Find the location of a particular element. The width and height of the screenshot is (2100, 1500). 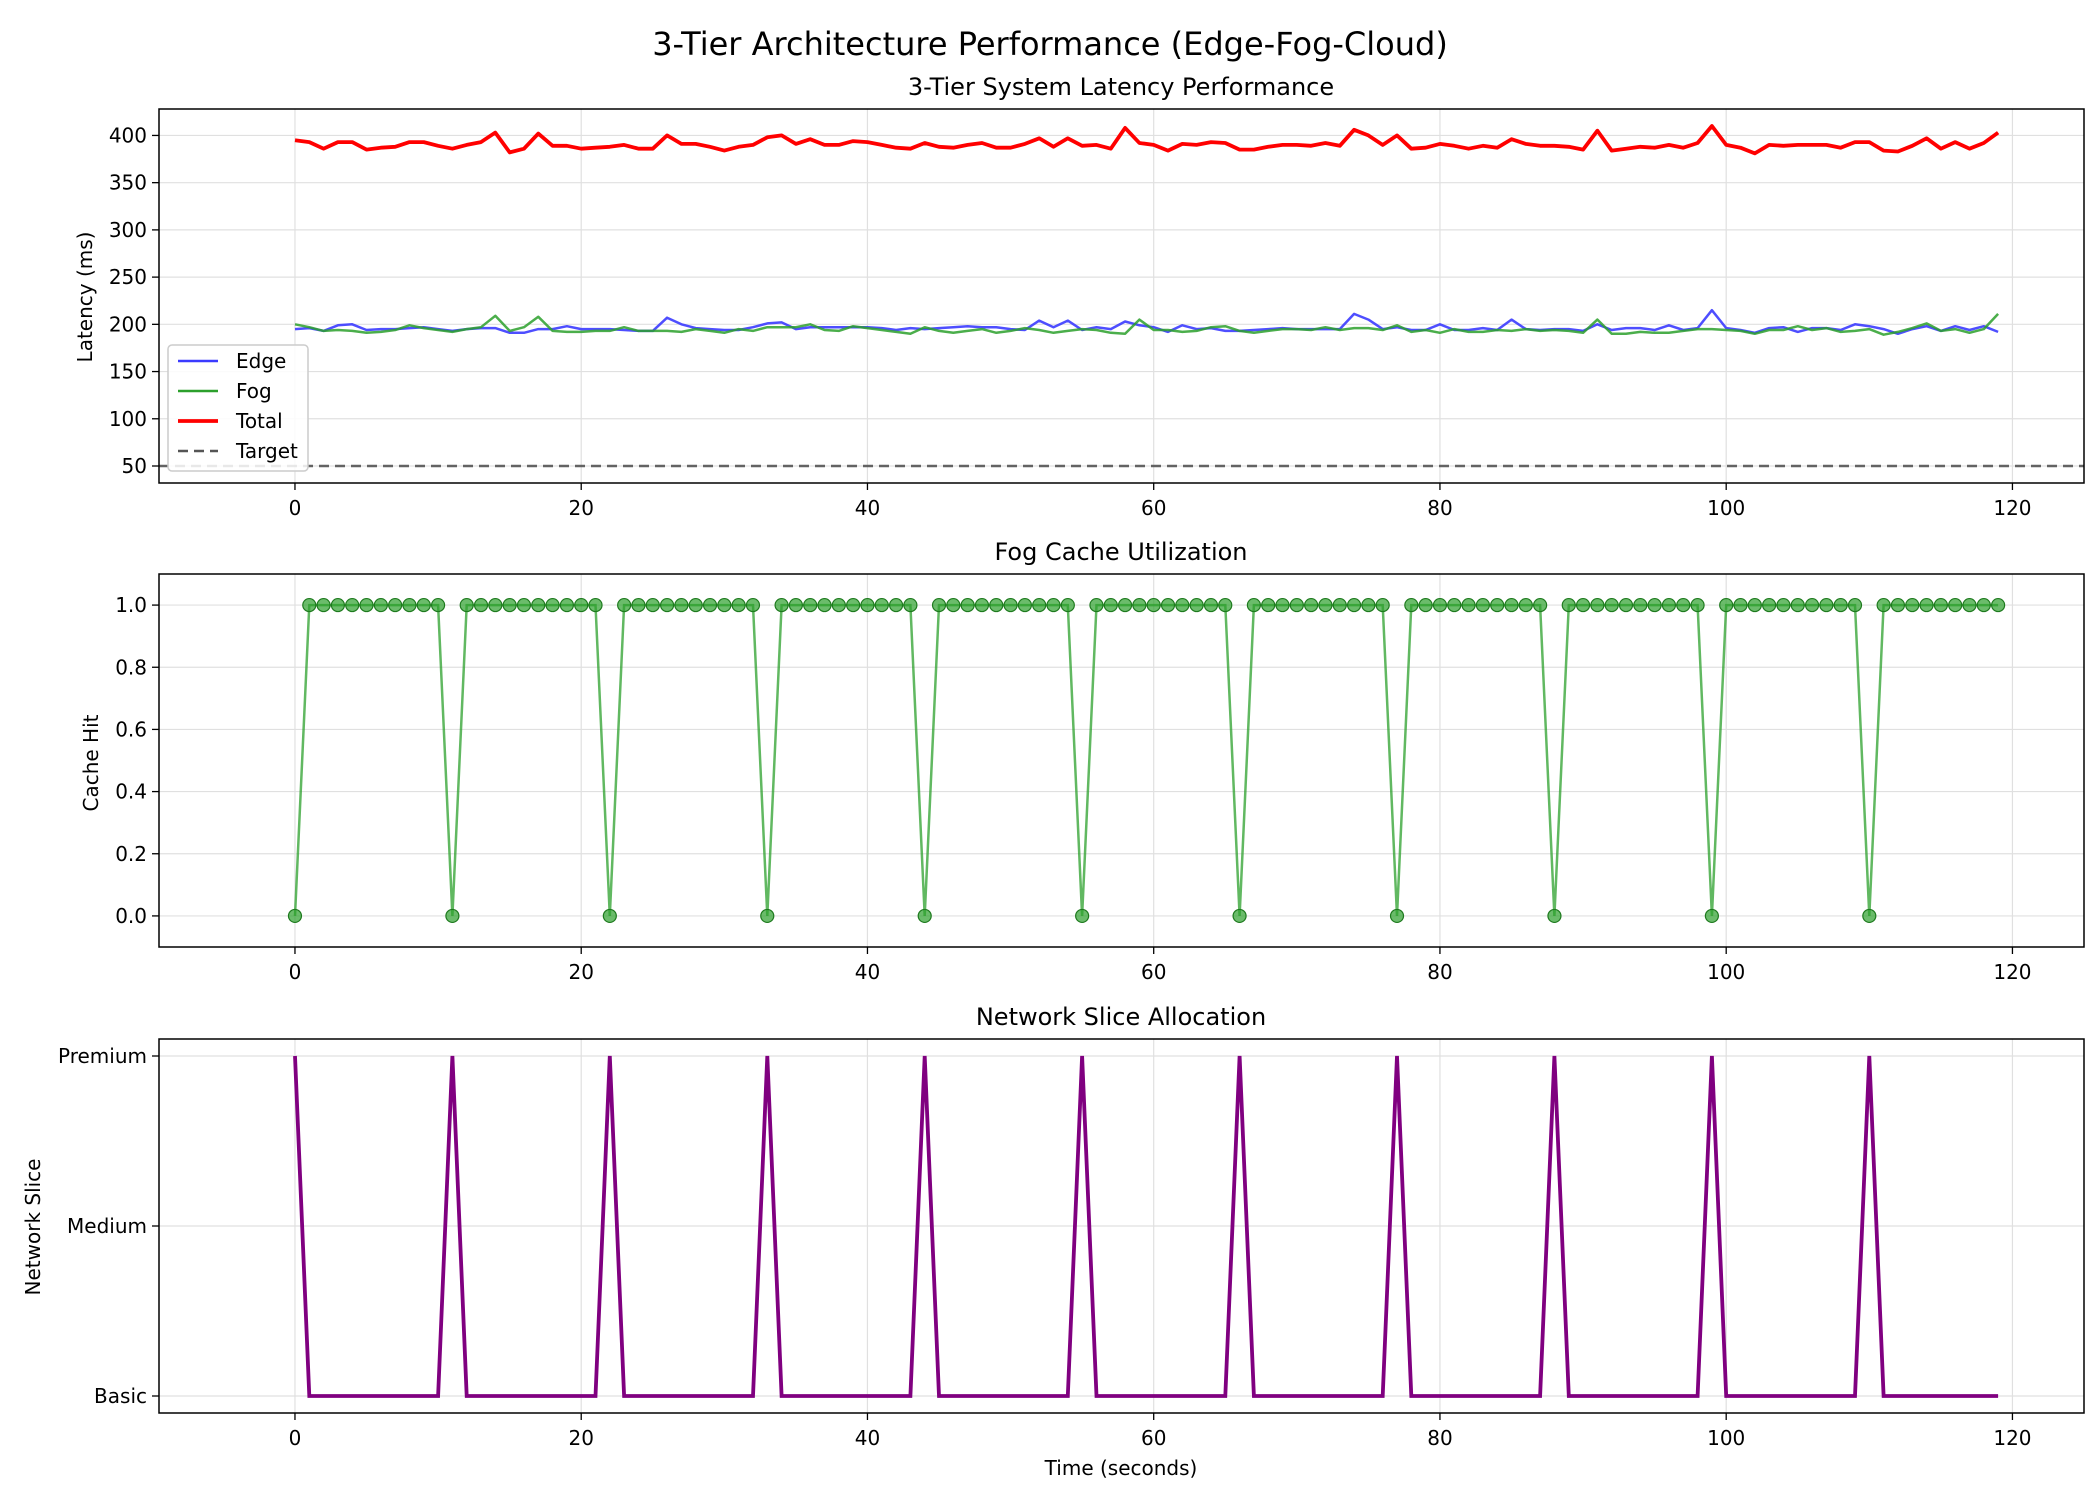

x-tick-label: 80 is located at coordinates (1439, 1438).